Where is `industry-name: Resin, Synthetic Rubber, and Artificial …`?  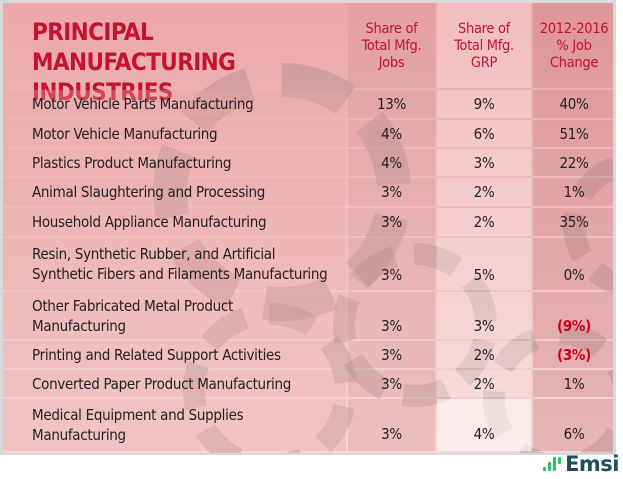
industry-name: Resin, Synthetic Rubber, and Artificial … is located at coordinates (174, 264).